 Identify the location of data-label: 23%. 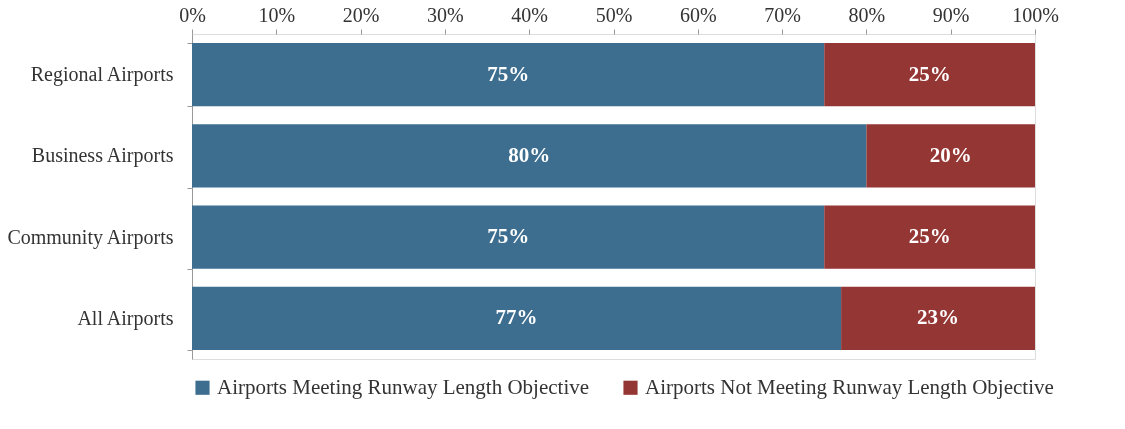
(938, 317).